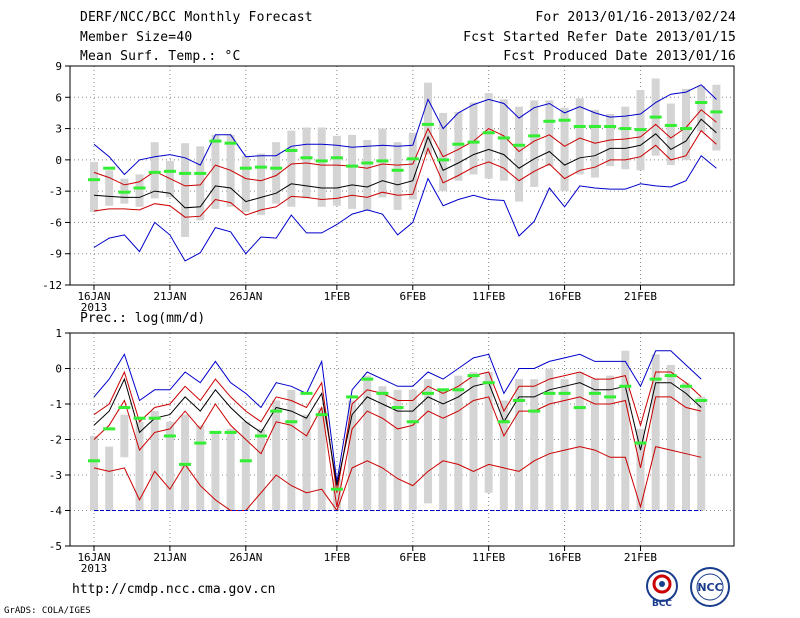 This screenshot has height=618, width=800. I want to click on produced-date: Fcst Produced Date 2013/01/16, so click(619, 56).